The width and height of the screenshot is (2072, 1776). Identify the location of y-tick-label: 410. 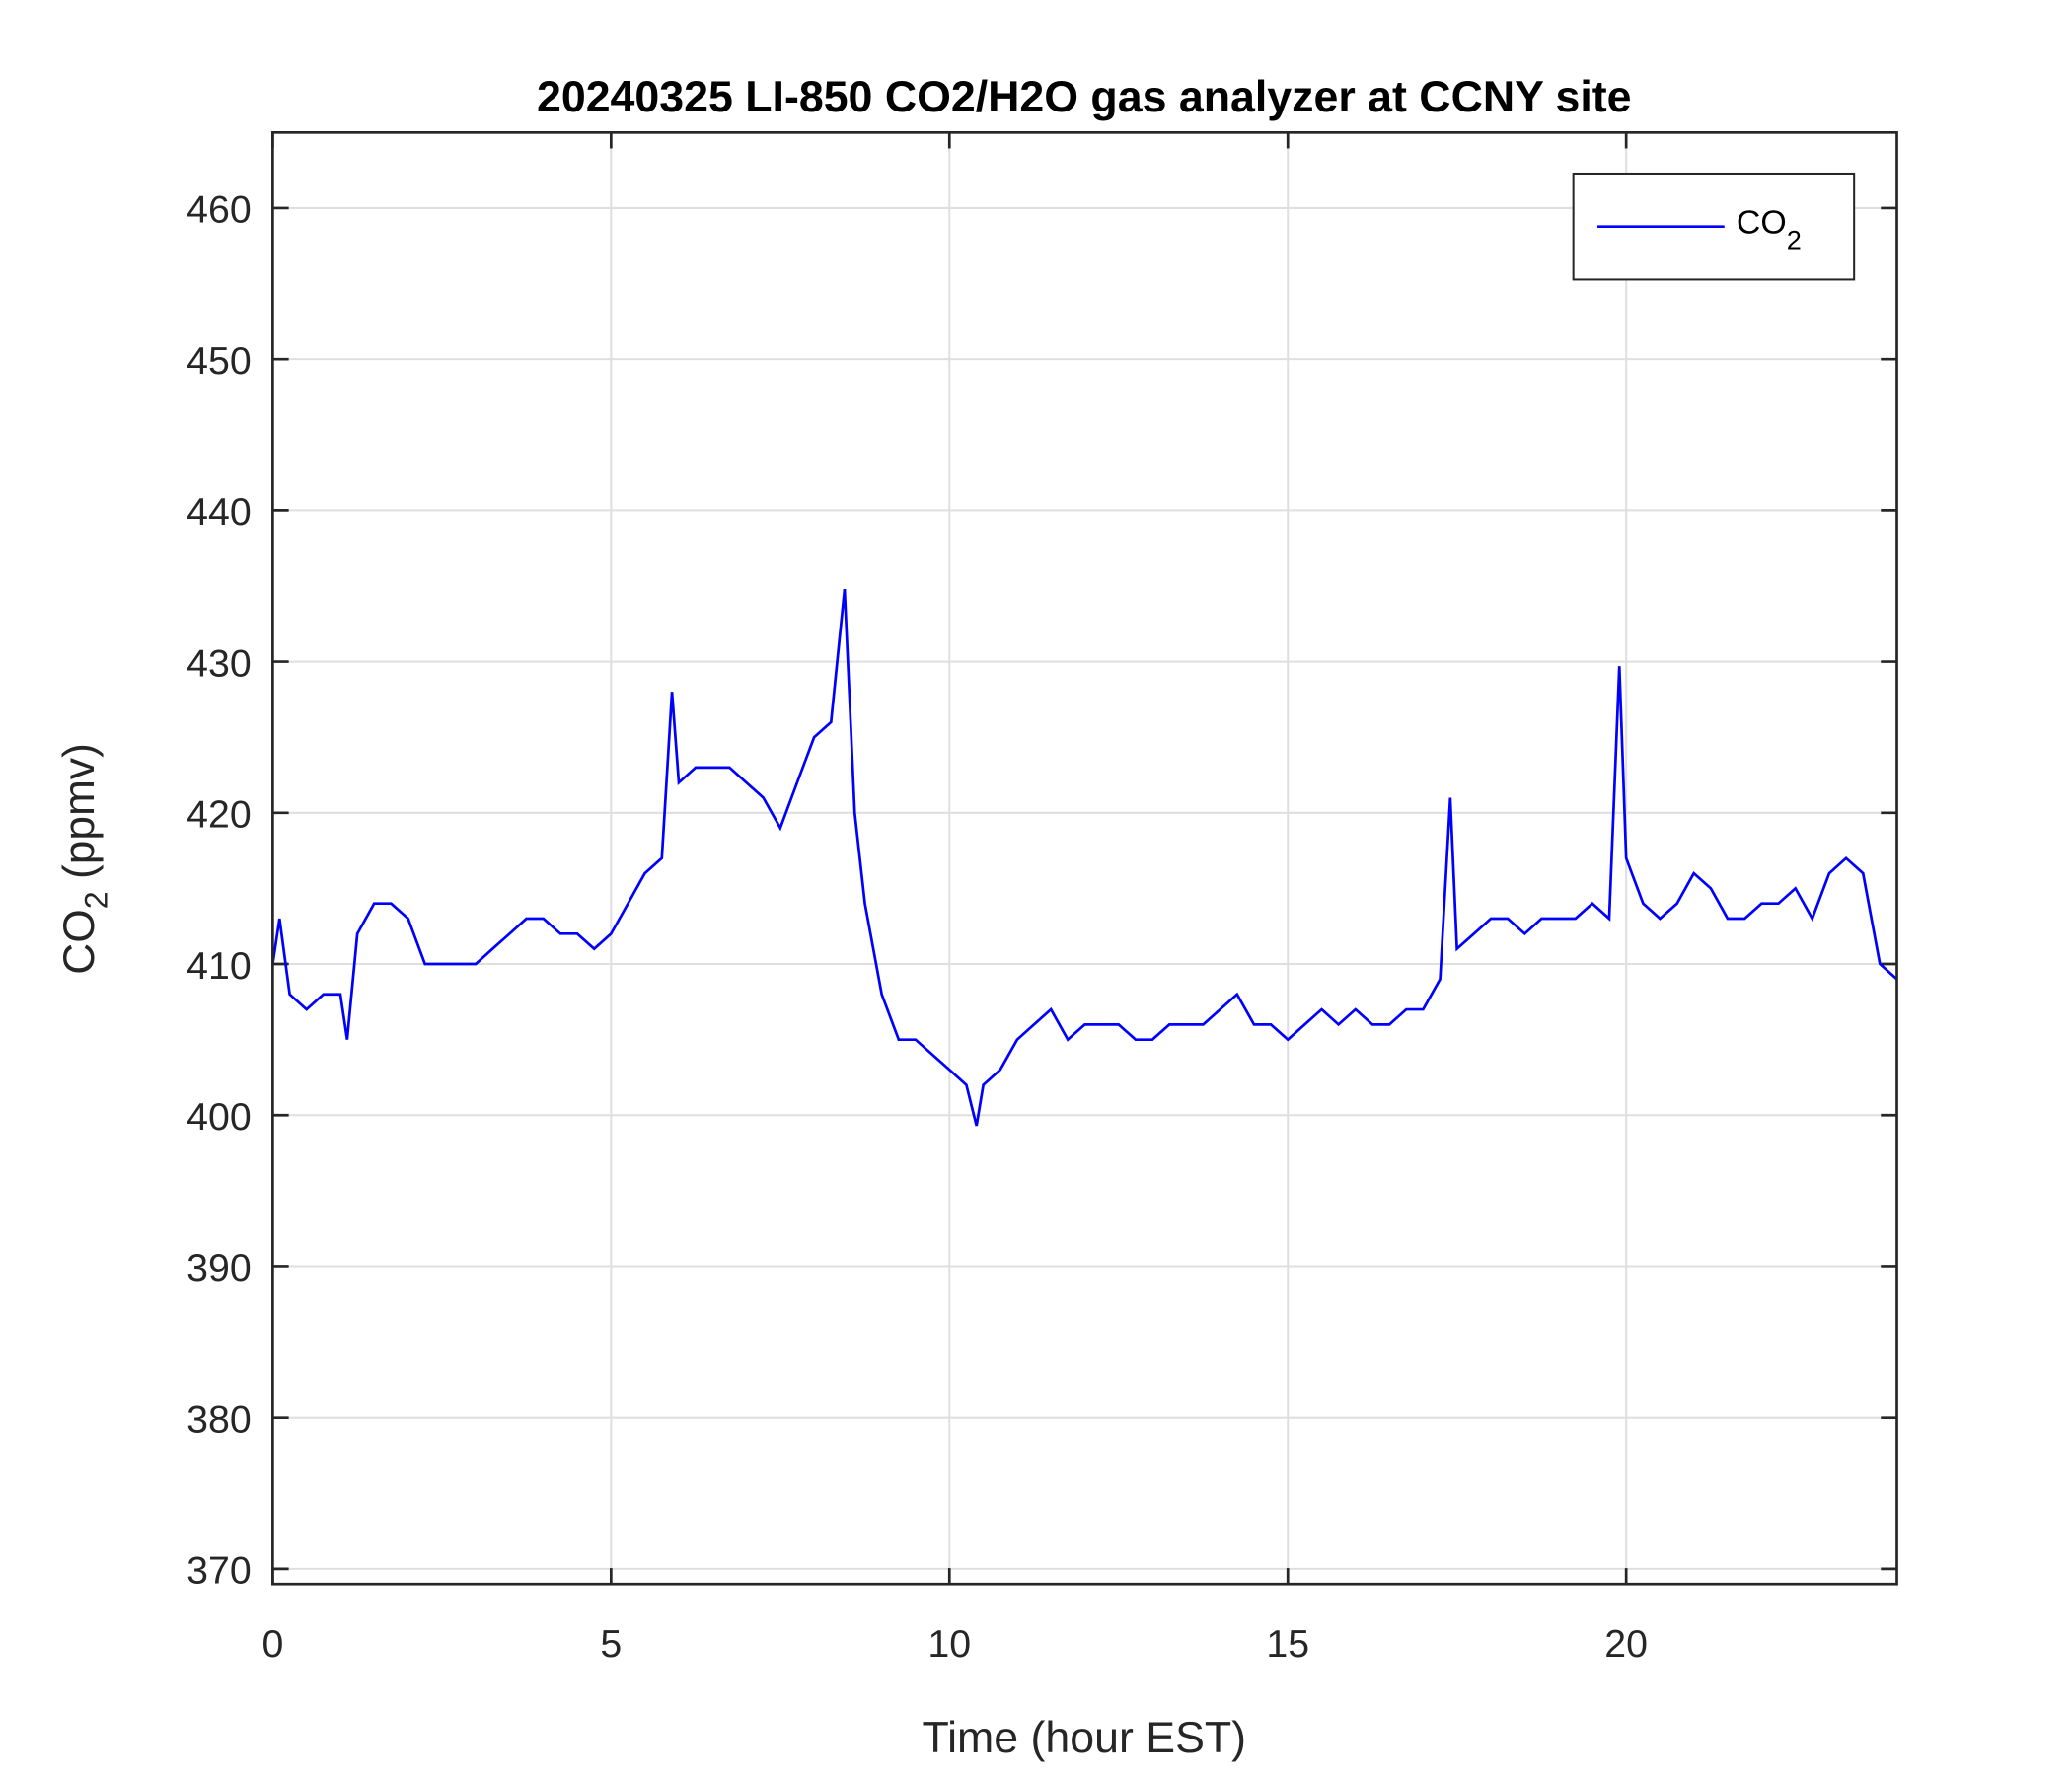
(219, 966).